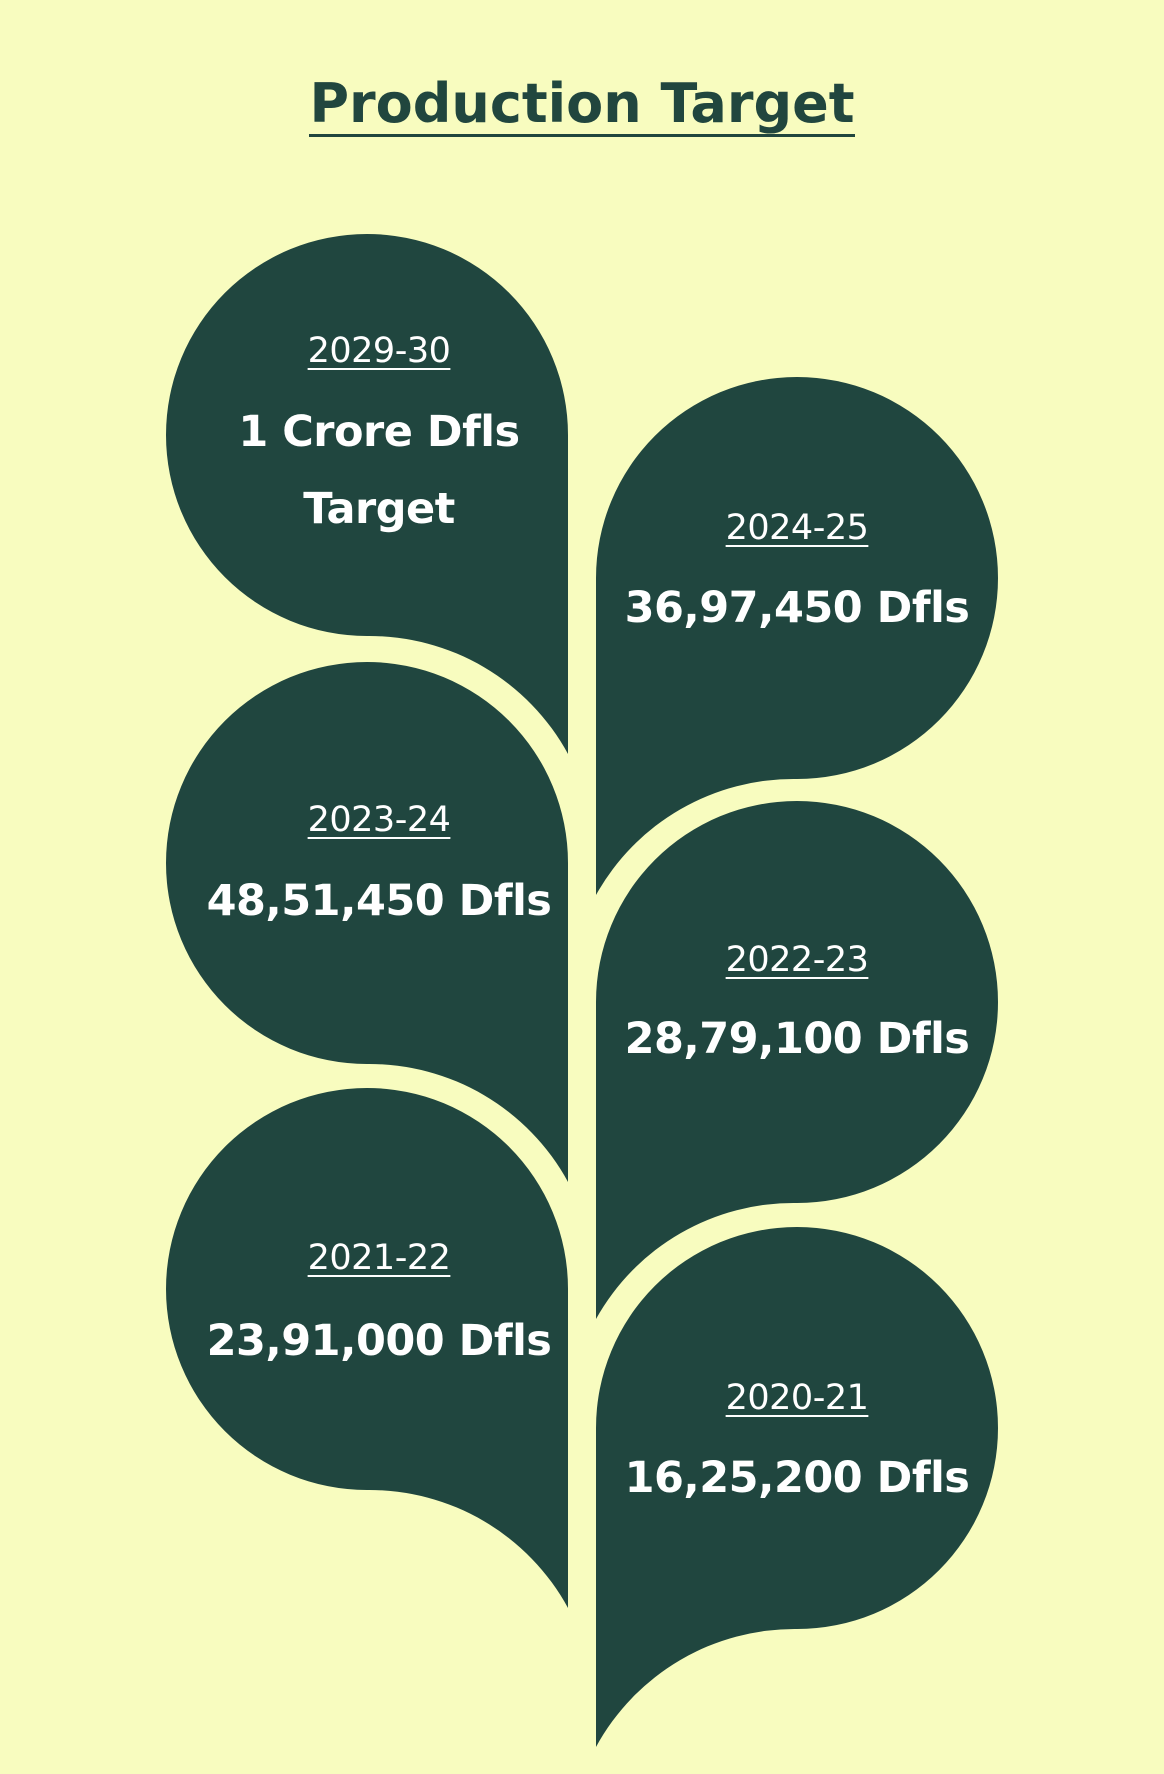 Image resolution: width=1164 pixels, height=1774 pixels. Describe the element at coordinates (379, 351) in the screenshot. I see `milestone-year: 2029-30` at that location.